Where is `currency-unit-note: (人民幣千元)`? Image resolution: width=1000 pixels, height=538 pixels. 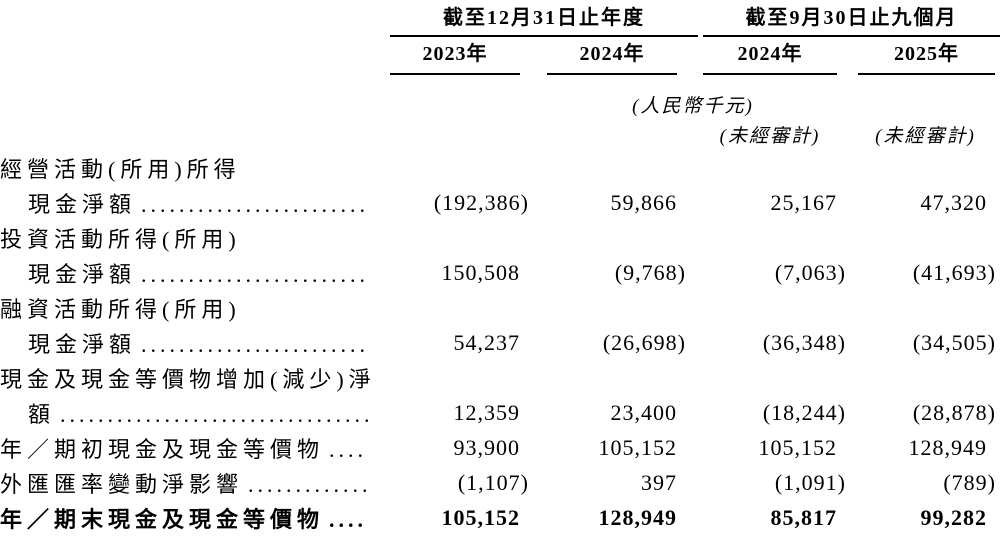 currency-unit-note: (人民幣千元) is located at coordinates (693, 104).